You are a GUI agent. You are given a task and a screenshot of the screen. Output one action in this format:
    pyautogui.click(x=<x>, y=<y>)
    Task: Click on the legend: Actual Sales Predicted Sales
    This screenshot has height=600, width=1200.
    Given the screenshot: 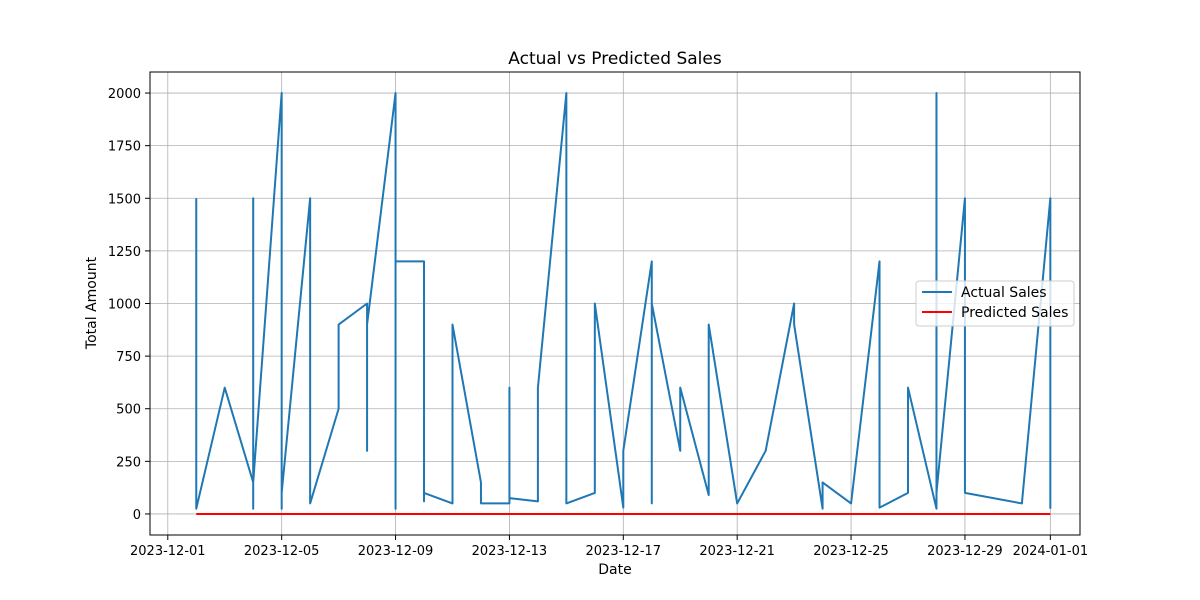 What is the action you would take?
    pyautogui.click(x=995, y=303)
    